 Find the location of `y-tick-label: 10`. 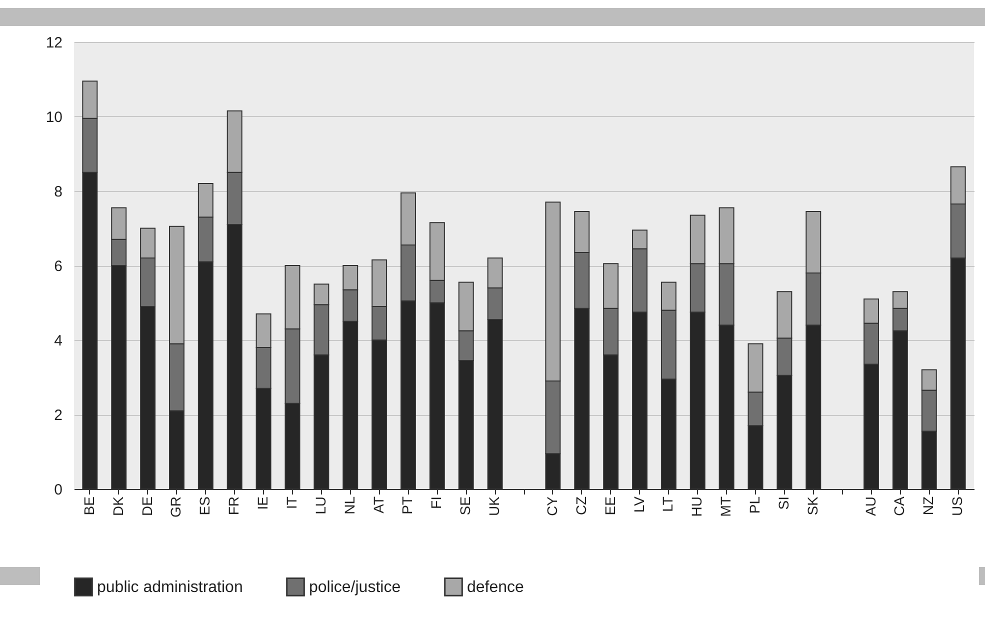

y-tick-label: 10 is located at coordinates (54, 117).